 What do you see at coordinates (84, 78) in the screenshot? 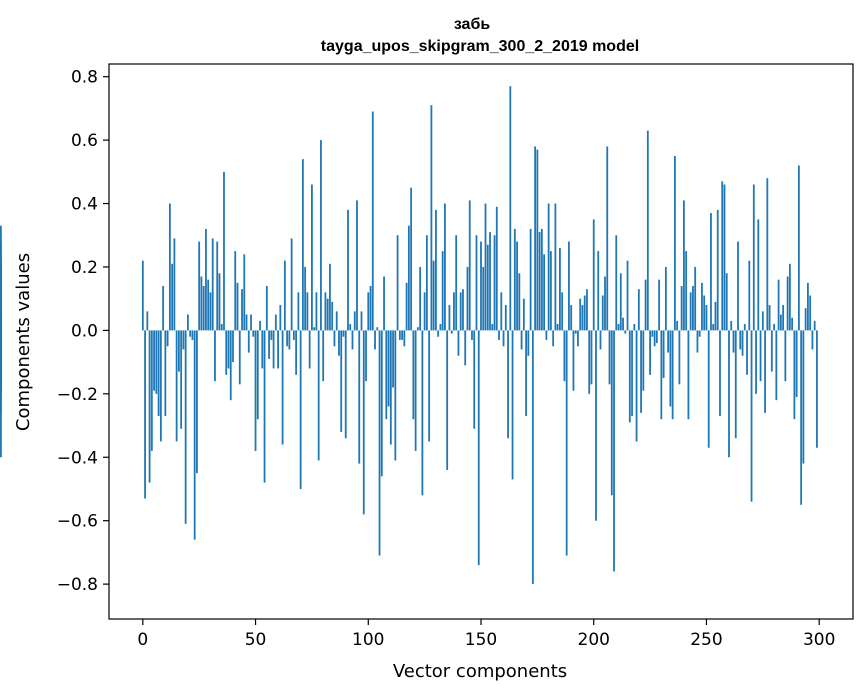
I see `y-tick-label: 0.8` at bounding box center [84, 78].